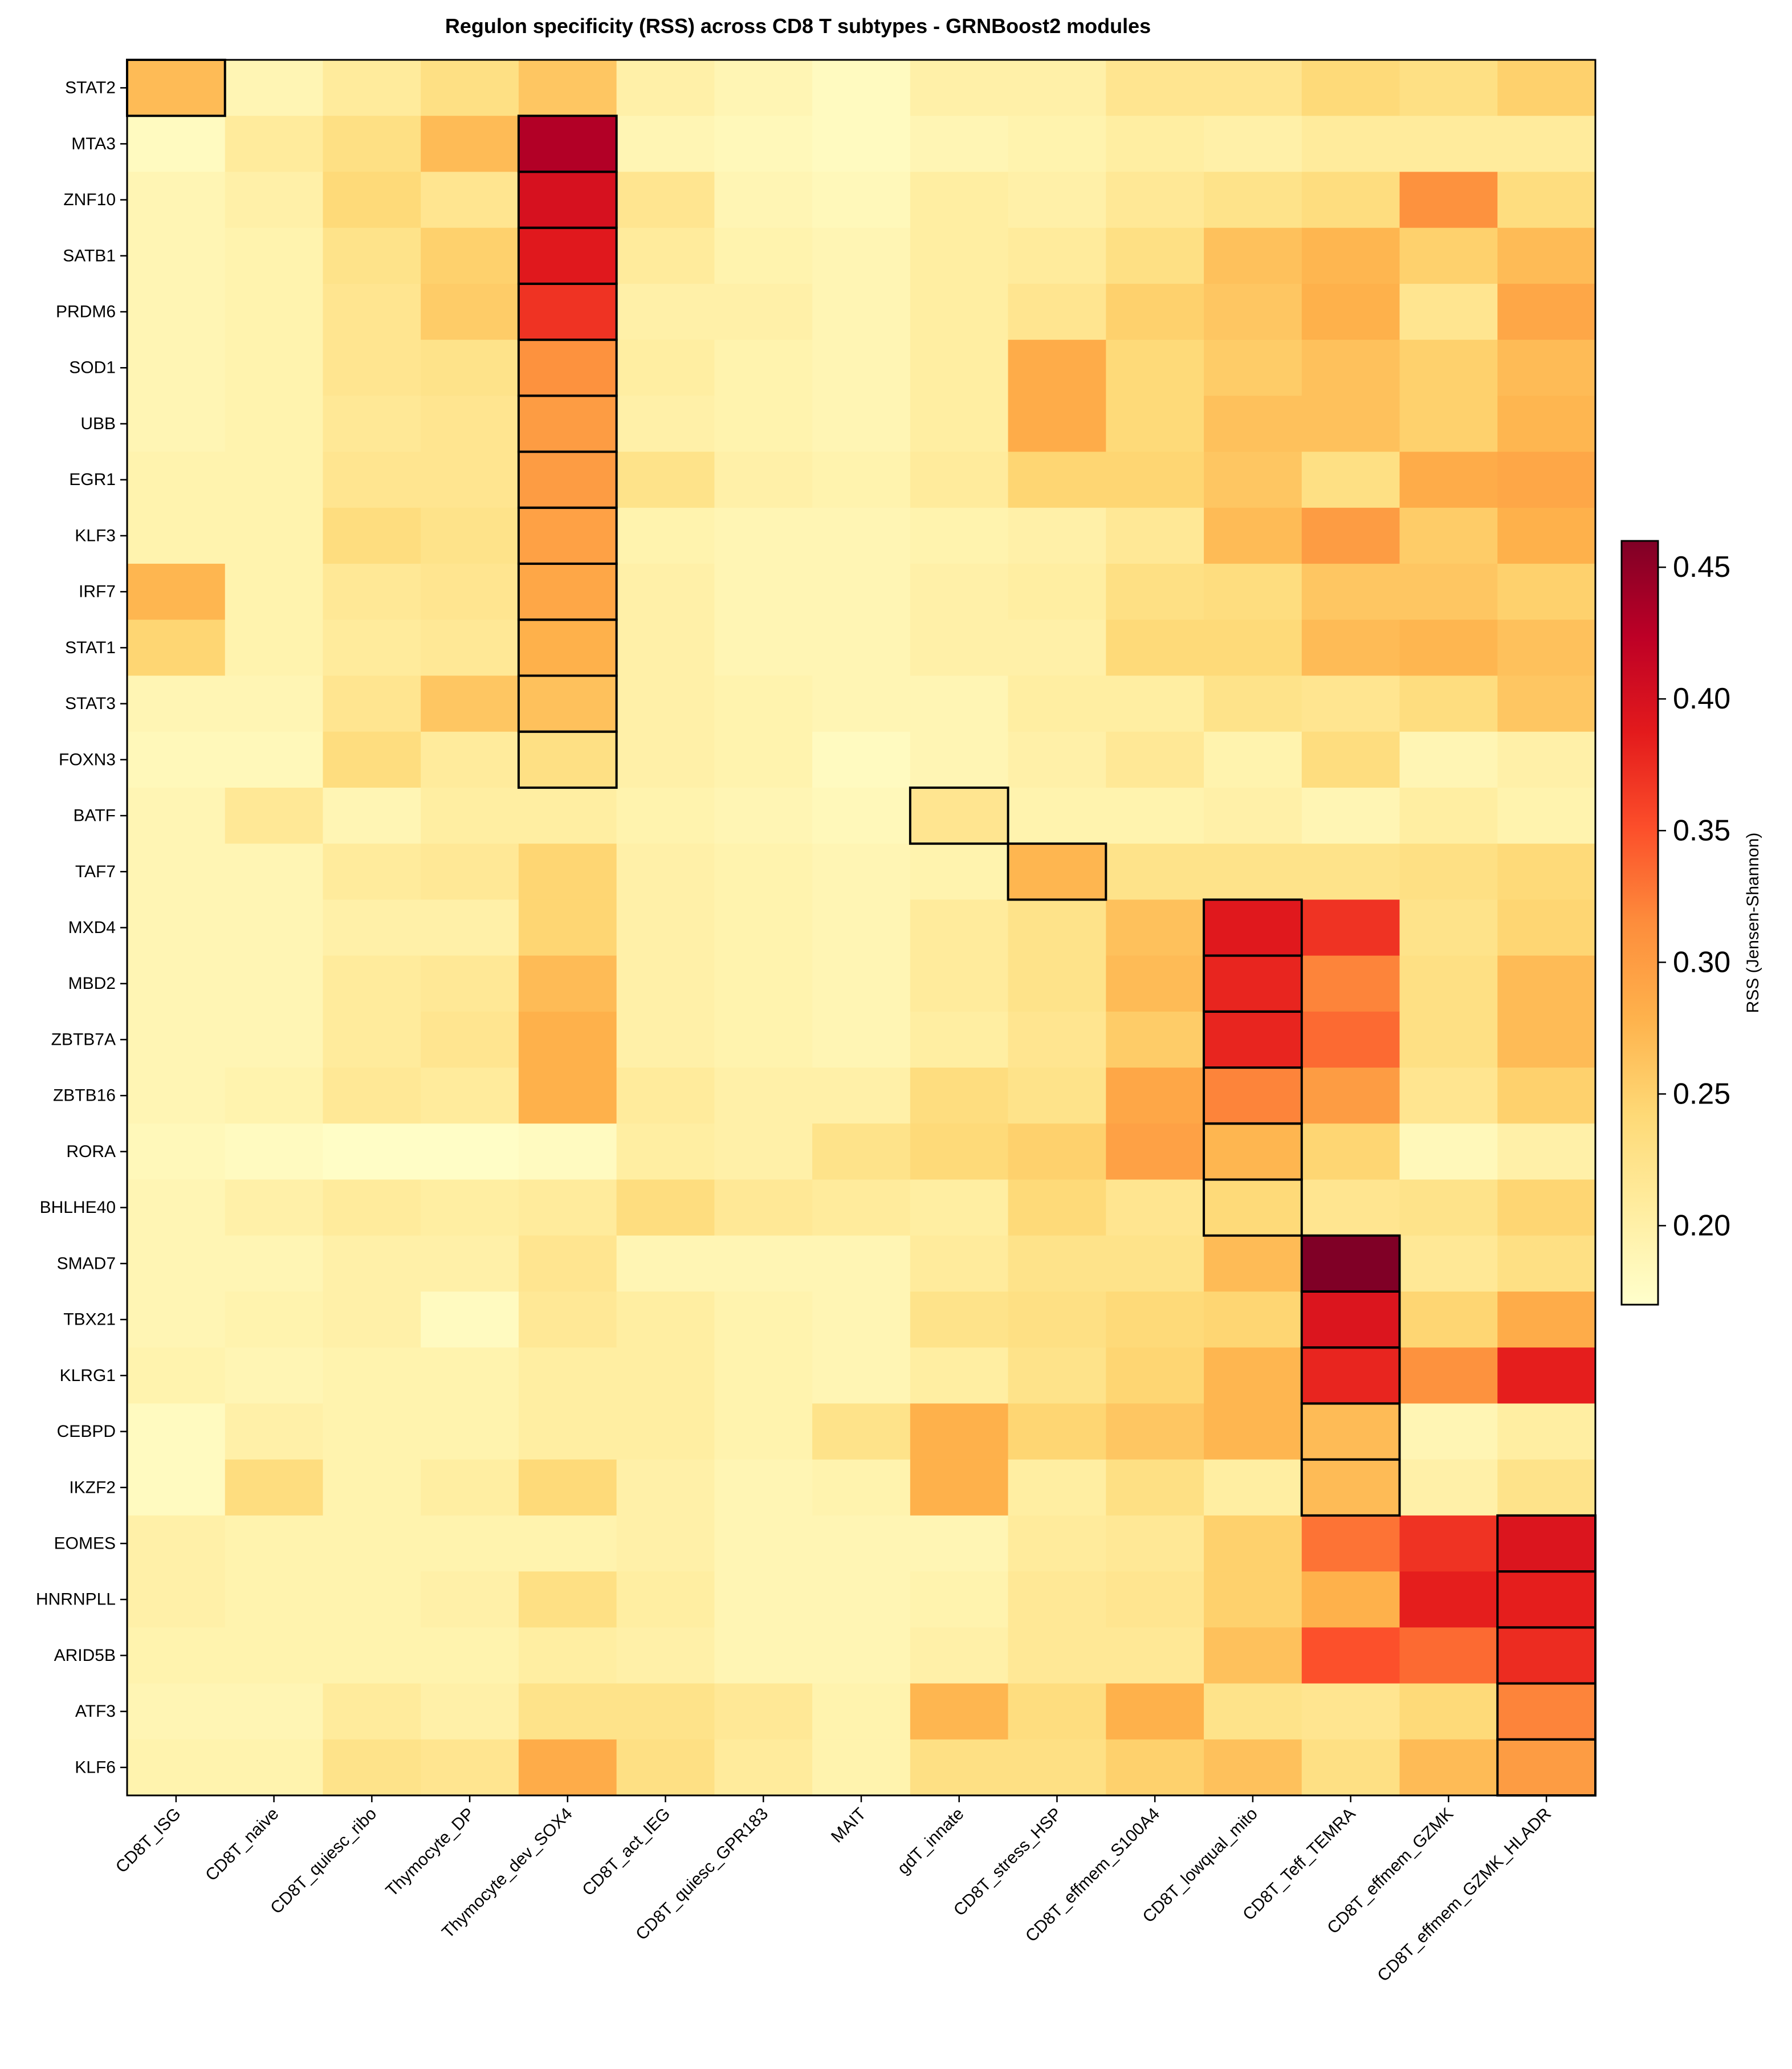 This screenshot has height=2069, width=1792. Describe the element at coordinates (98, 423) in the screenshot. I see `row-label: UBB` at that location.